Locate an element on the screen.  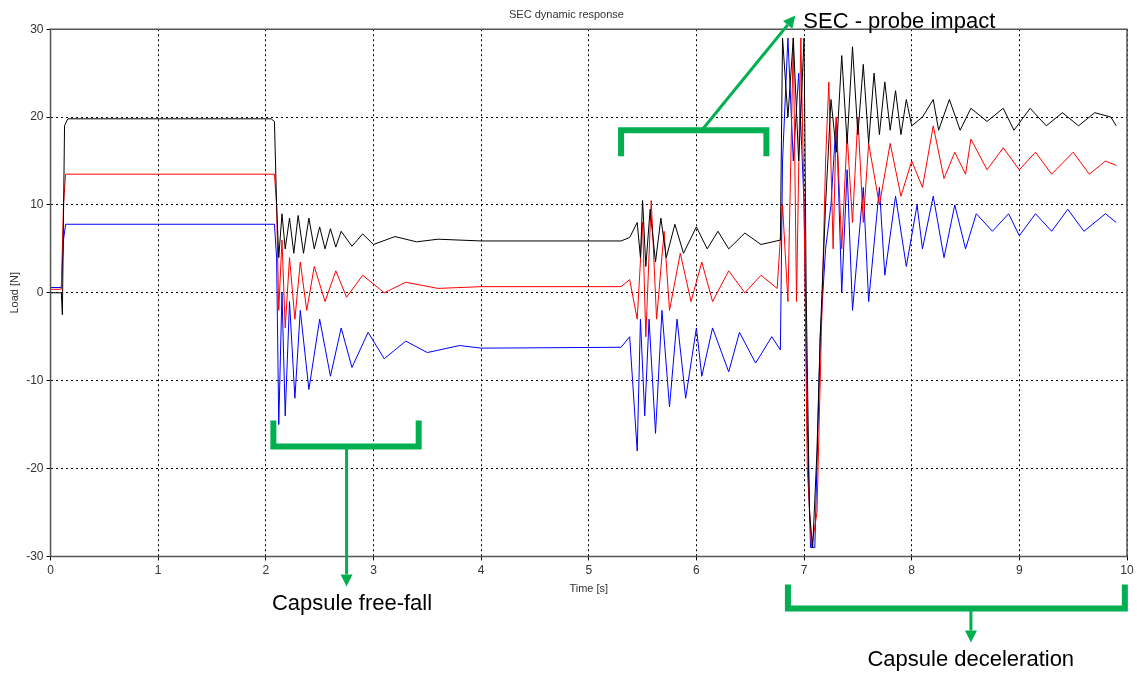
x-tick-label: 3 is located at coordinates (374, 569).